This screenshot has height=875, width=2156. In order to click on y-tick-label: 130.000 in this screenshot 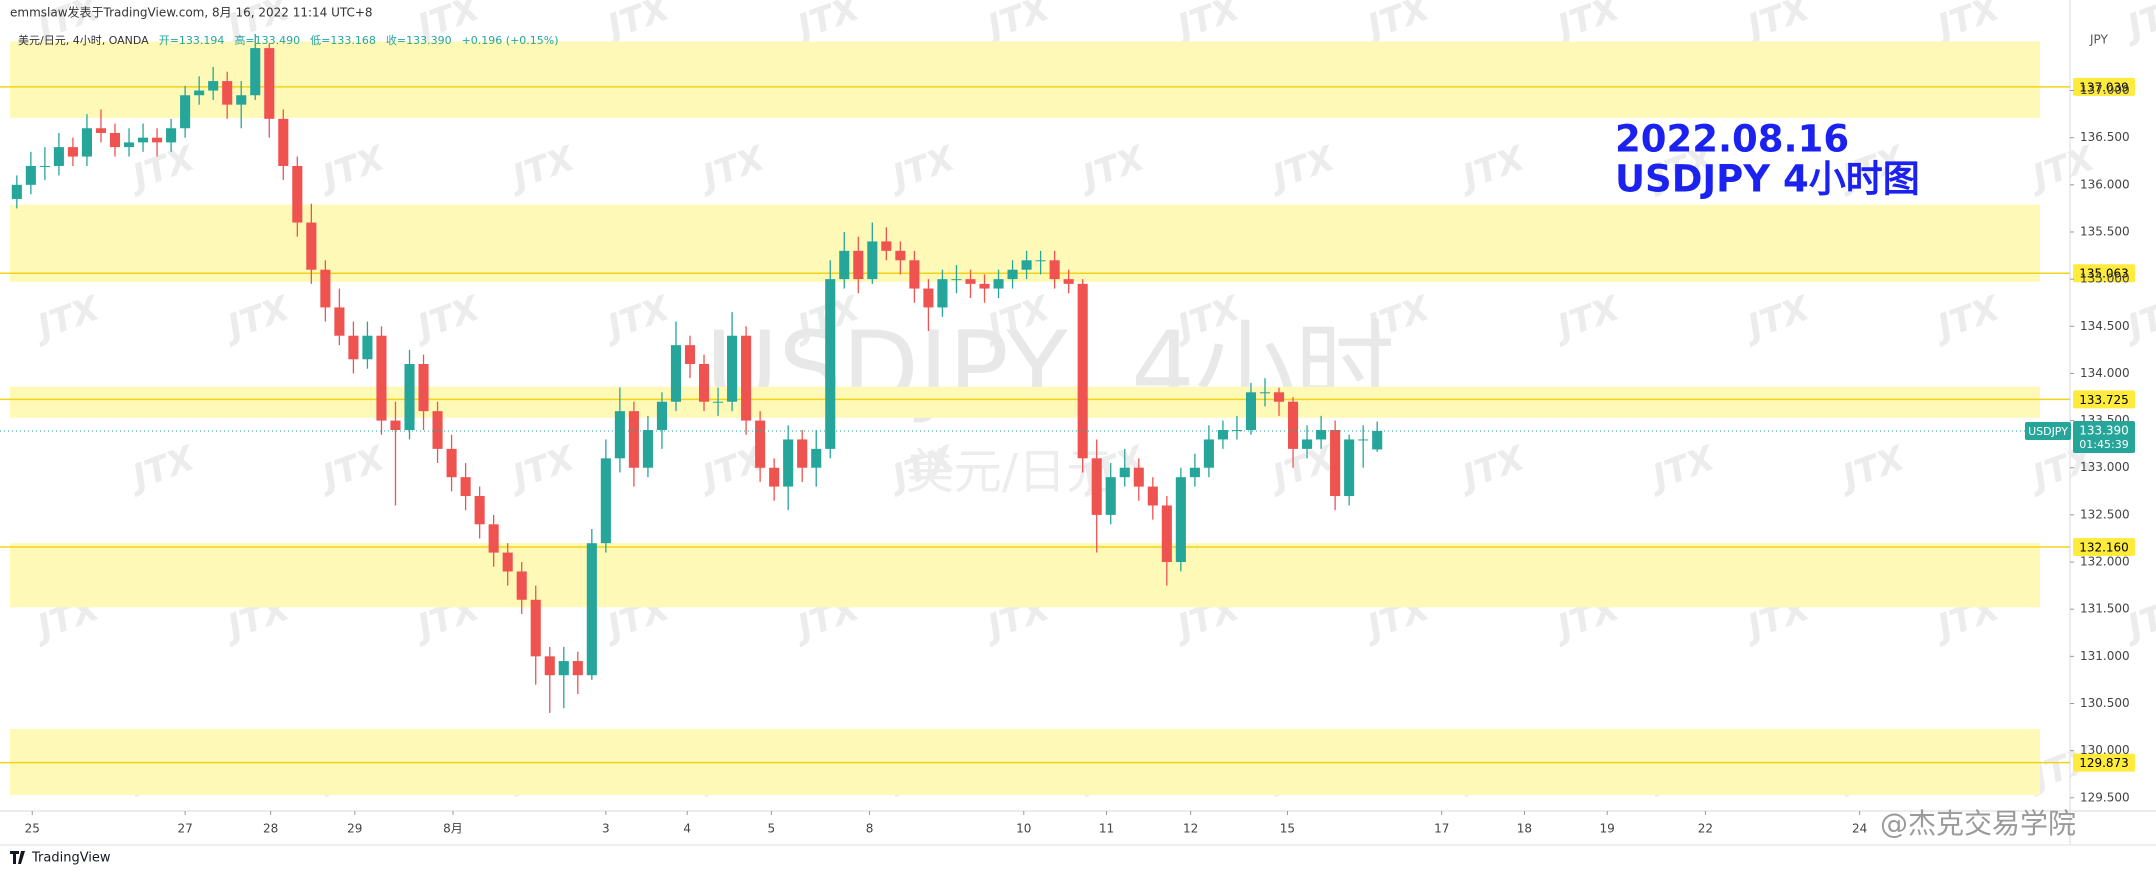, I will do `click(2105, 750)`.